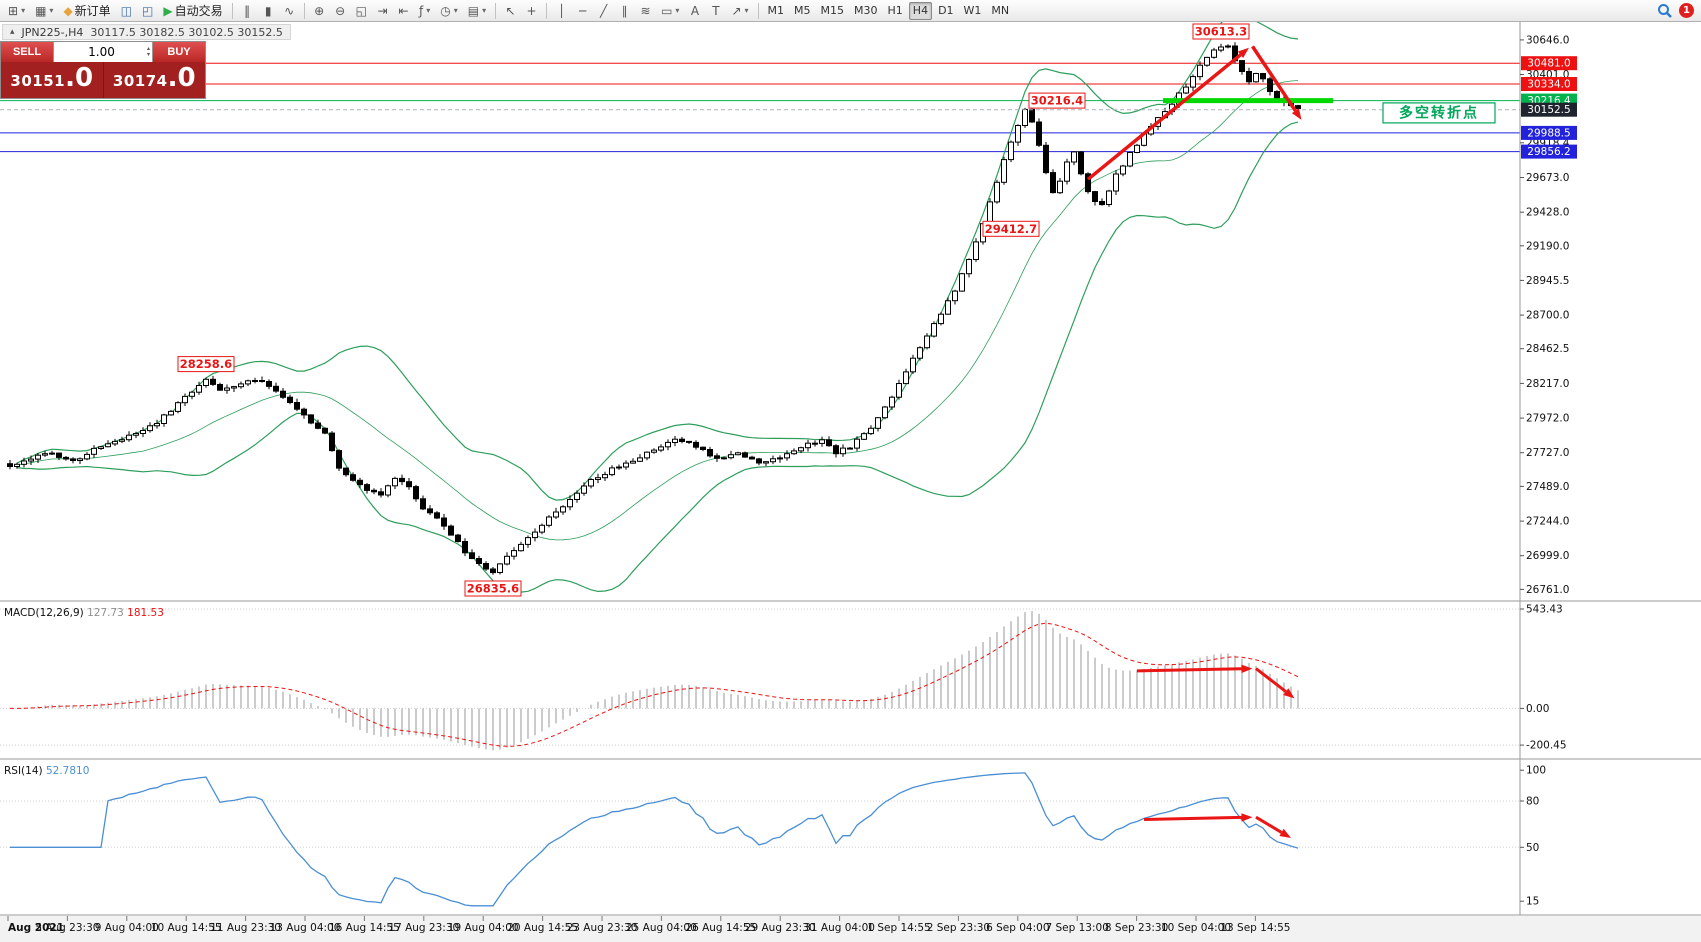  Describe the element at coordinates (147, 11) in the screenshot. I see `data-window: ◰` at that location.